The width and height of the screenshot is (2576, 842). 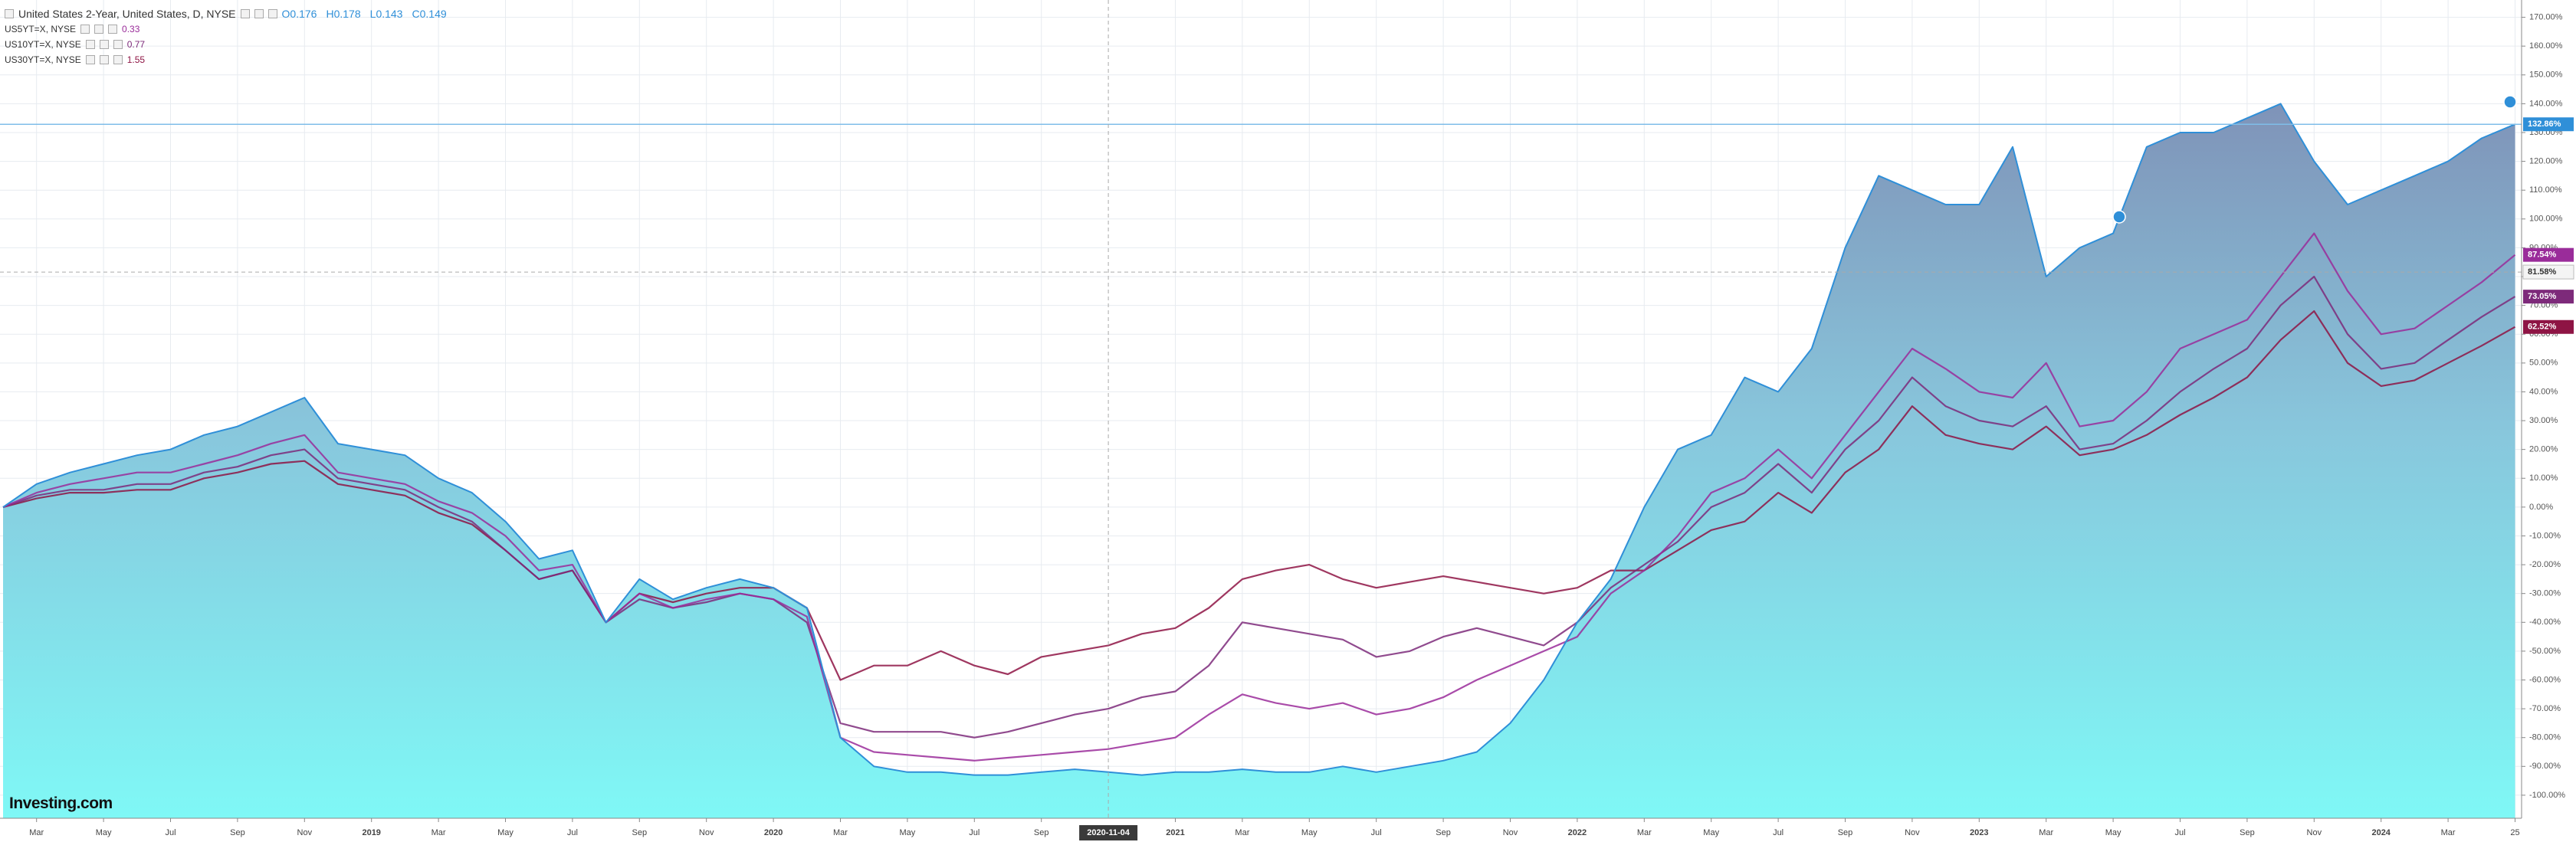 What do you see at coordinates (2545, 737) in the screenshot?
I see `y-tick-label: -80.00%` at bounding box center [2545, 737].